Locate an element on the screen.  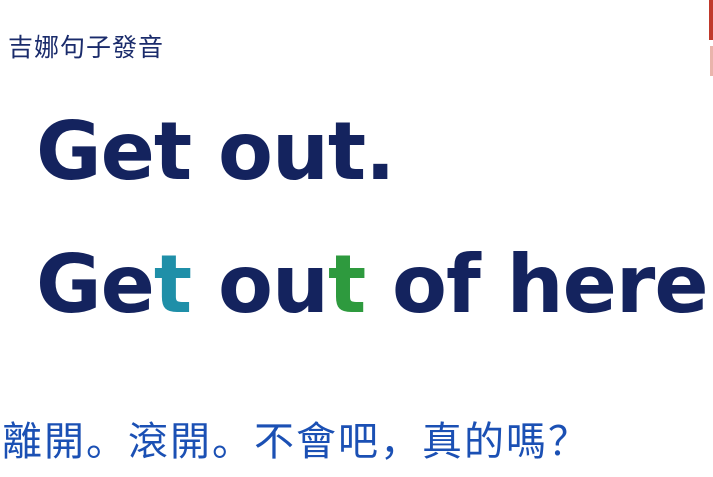
corner-accent-bar-small is located at coordinates (711, 61).